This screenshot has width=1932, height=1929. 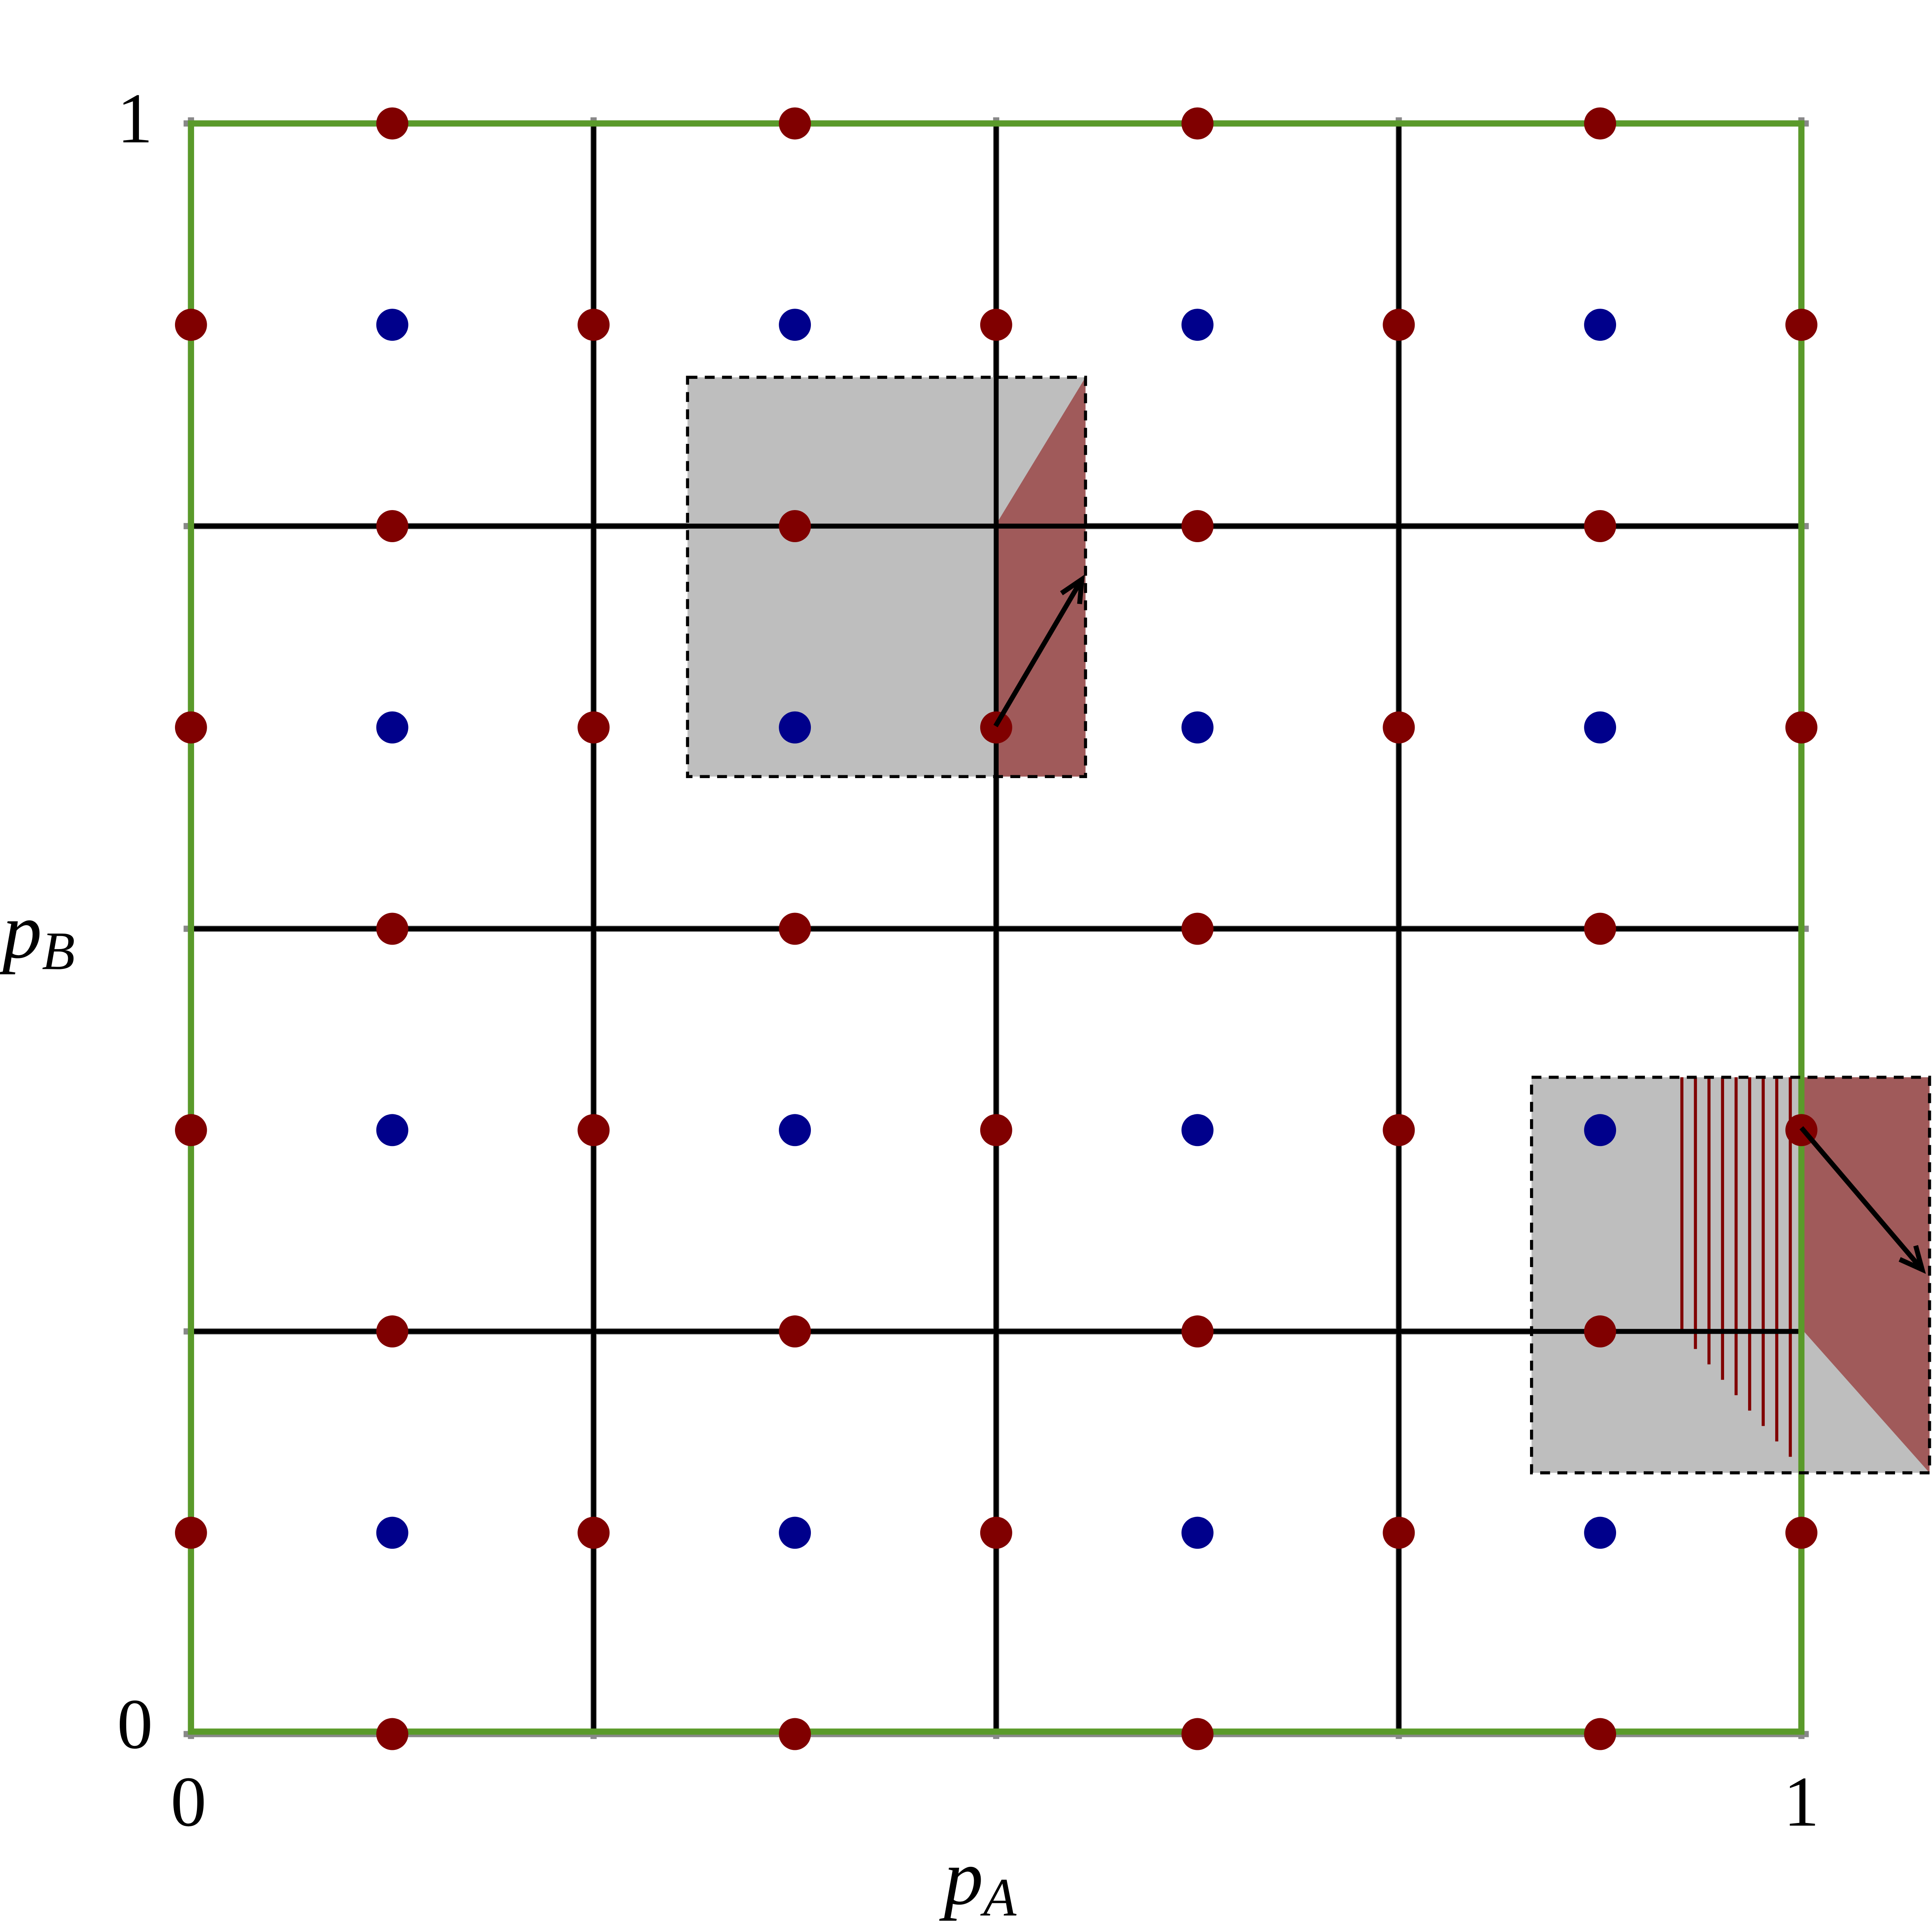 I want to click on x-tick-label: 1, so click(x=1801, y=1801).